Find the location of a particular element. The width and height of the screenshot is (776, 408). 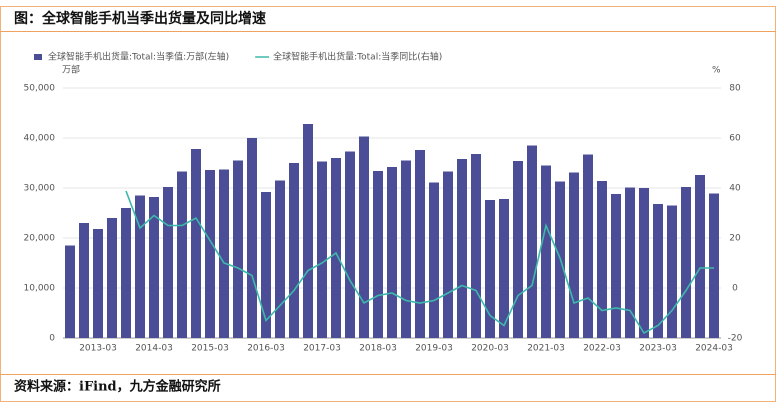

y-tick-label: 20,000 is located at coordinates (40, 239).